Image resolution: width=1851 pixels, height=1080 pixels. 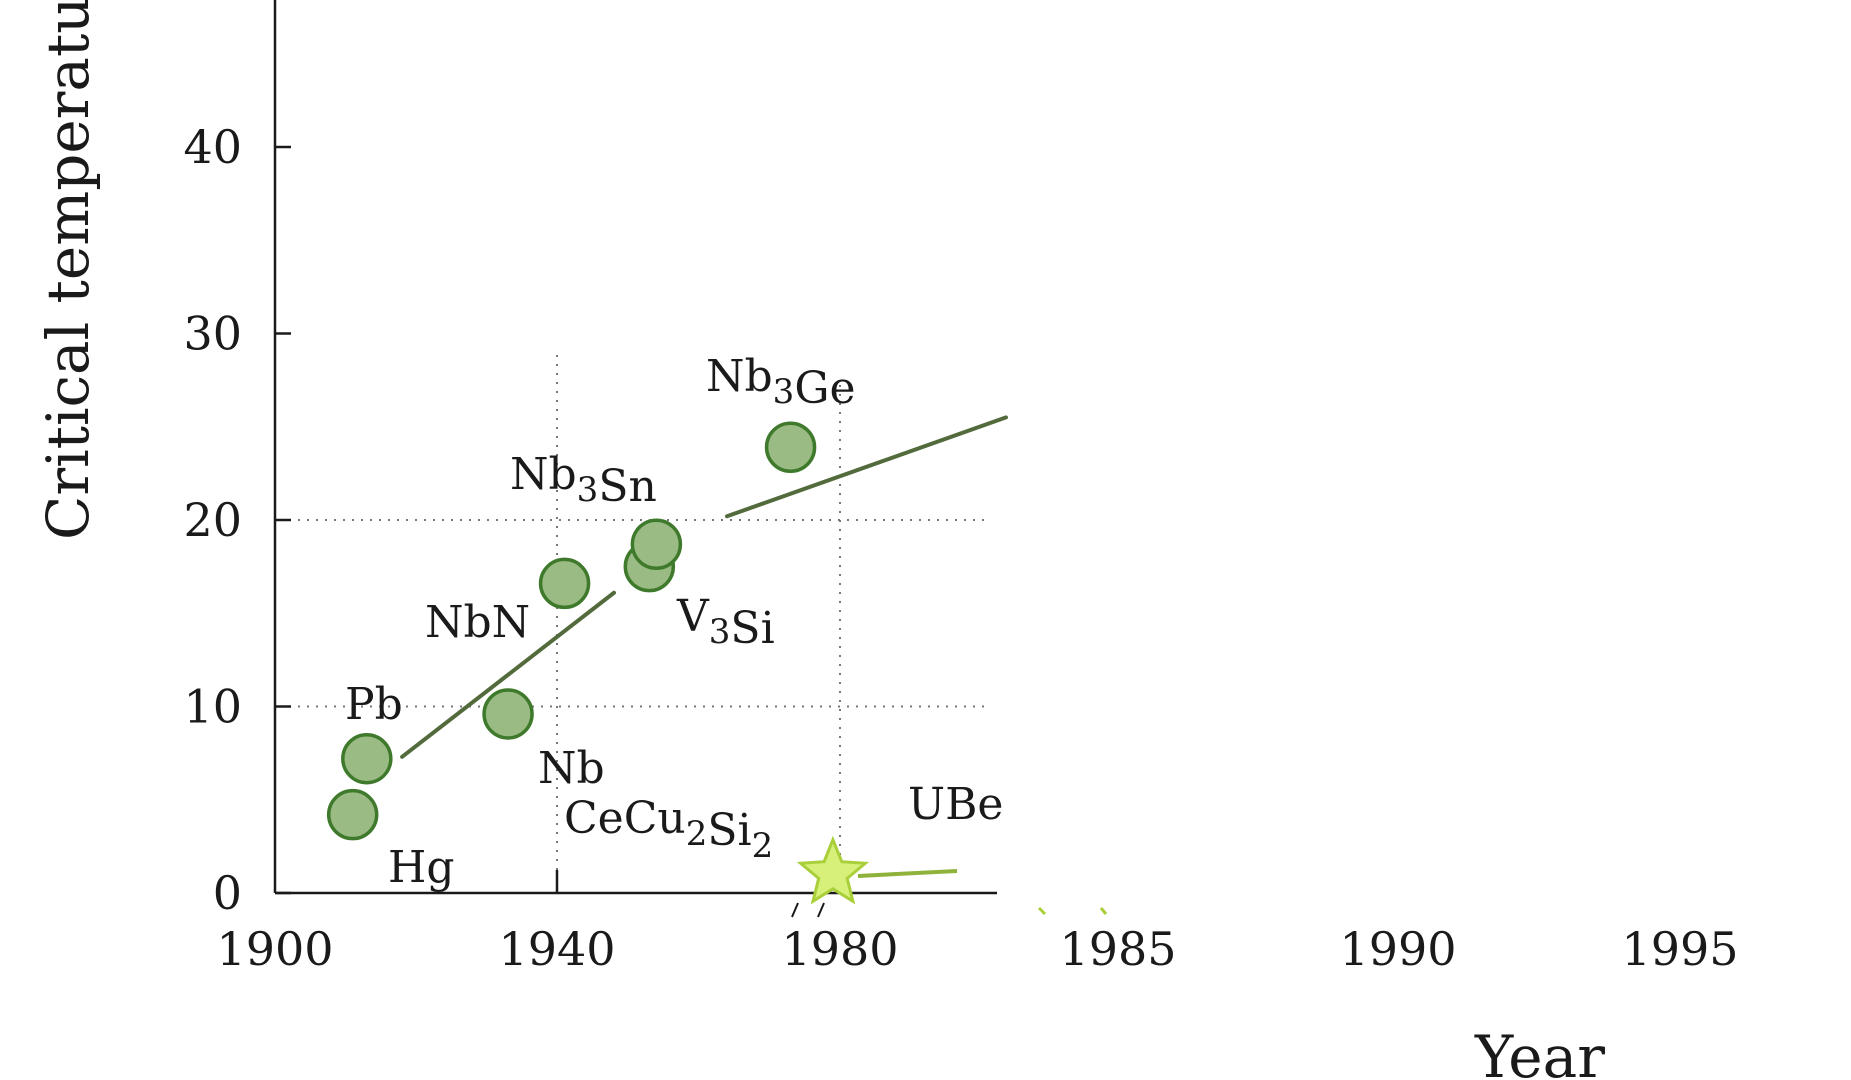 What do you see at coordinates (725, 622) in the screenshot?
I see `point-label: V3Si` at bounding box center [725, 622].